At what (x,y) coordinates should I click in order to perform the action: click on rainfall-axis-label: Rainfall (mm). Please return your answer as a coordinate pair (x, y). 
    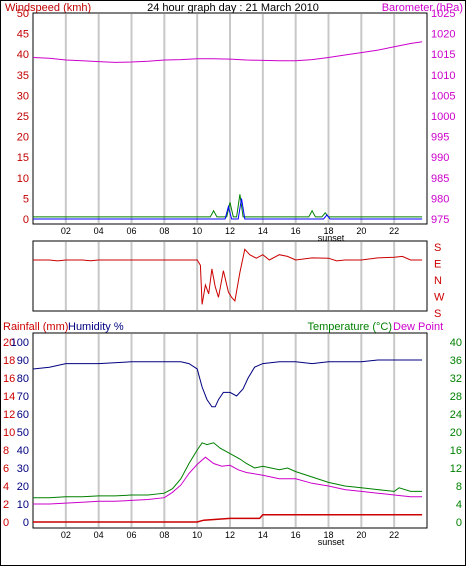
    Looking at the image, I should click on (35, 327).